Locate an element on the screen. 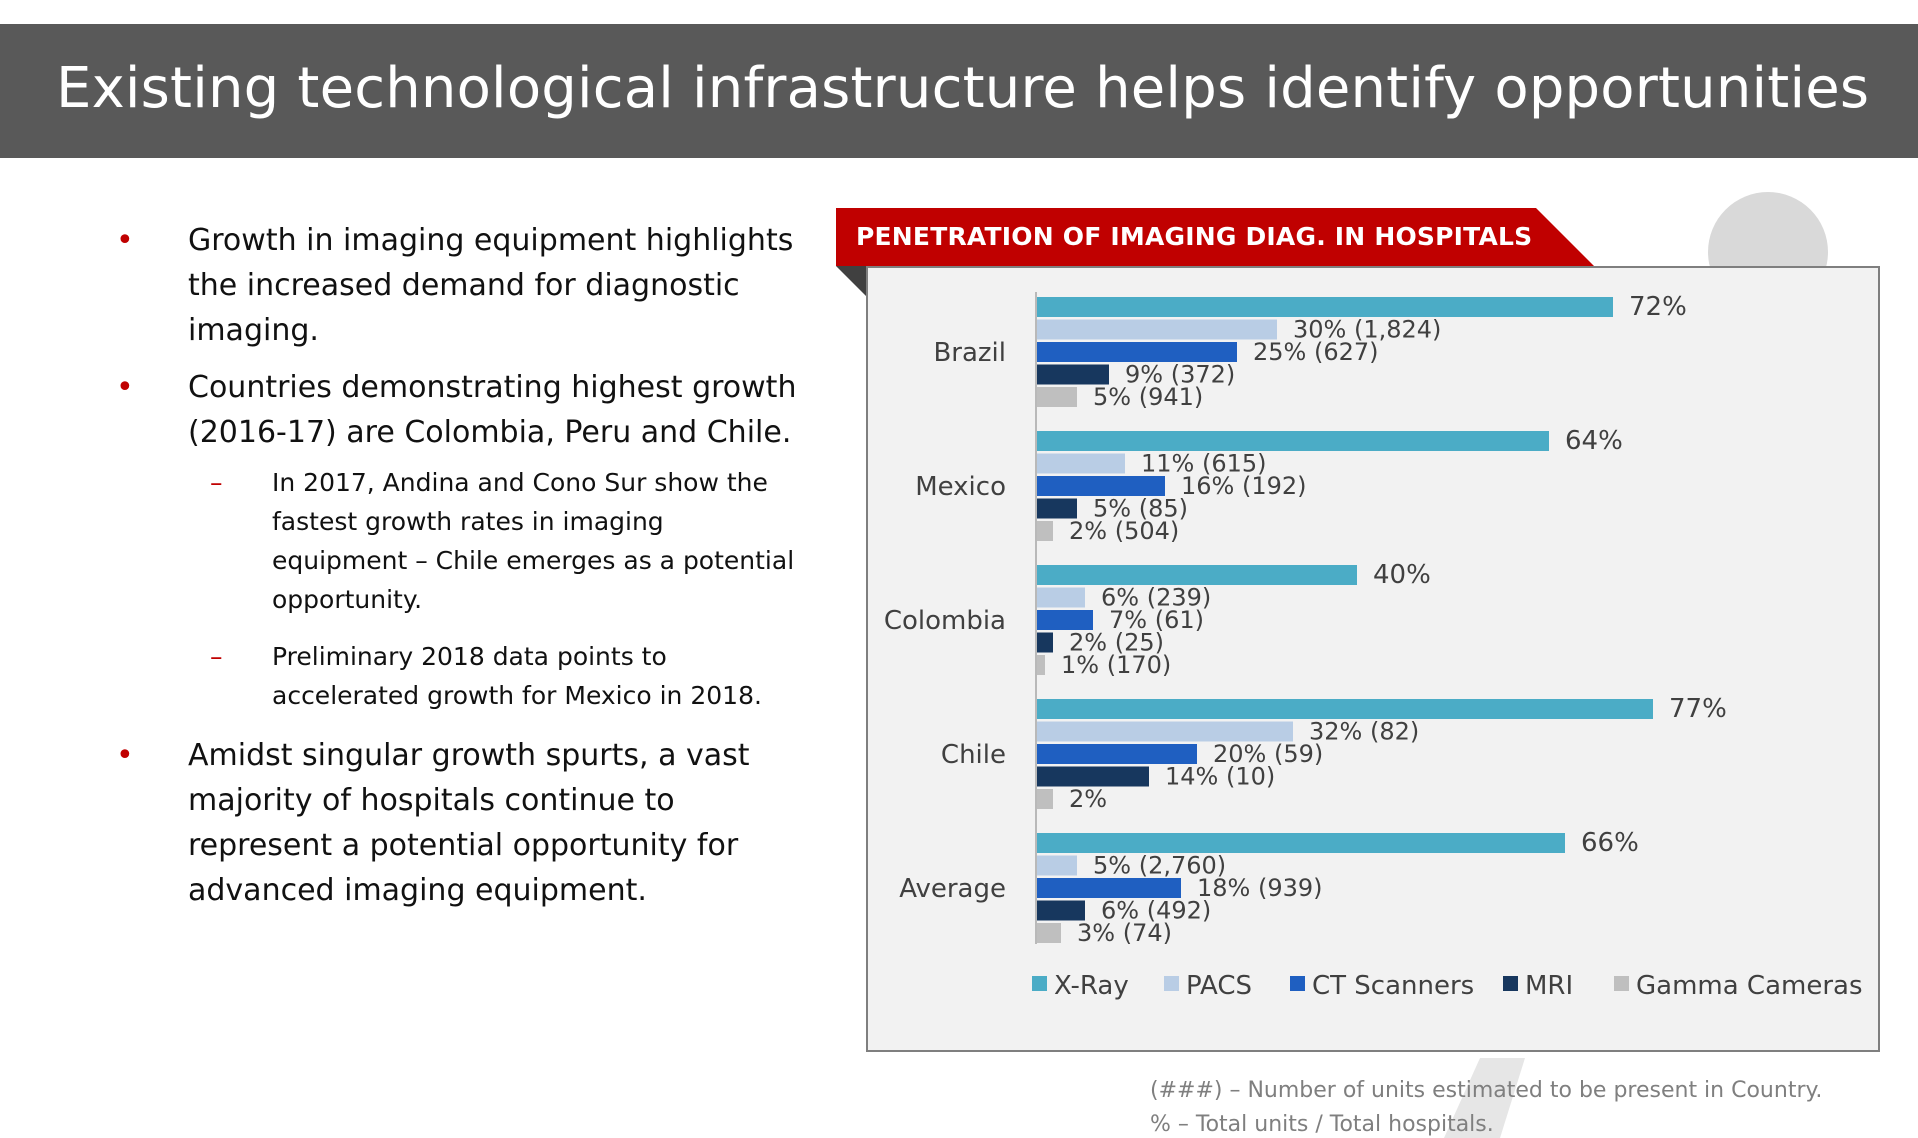 This screenshot has height=1138, width=1918. data-label: 11% (615) is located at coordinates (1204, 464).